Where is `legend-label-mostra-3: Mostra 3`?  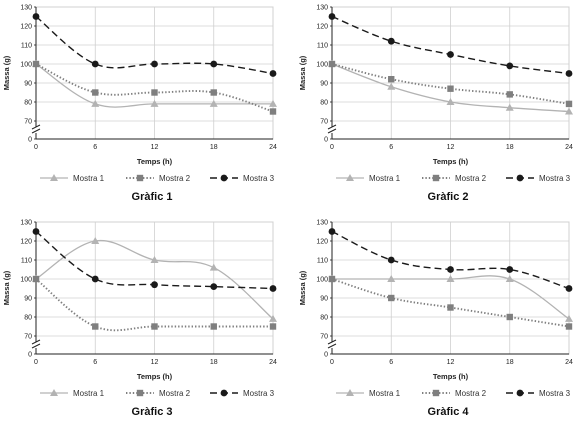 legend-label-mostra-3: Mostra 3 is located at coordinates (259, 393).